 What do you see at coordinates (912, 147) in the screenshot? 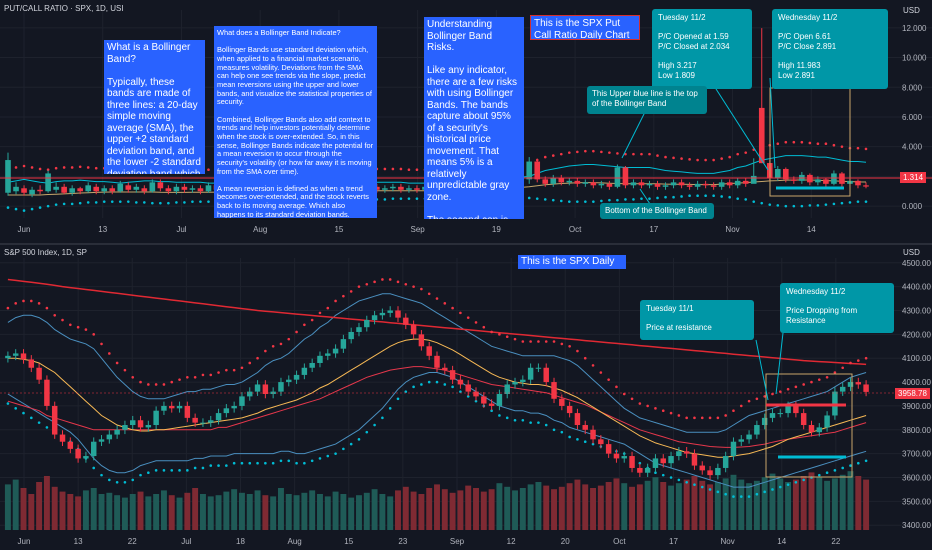
I see `y-tick-label: 4.000` at bounding box center [912, 147].